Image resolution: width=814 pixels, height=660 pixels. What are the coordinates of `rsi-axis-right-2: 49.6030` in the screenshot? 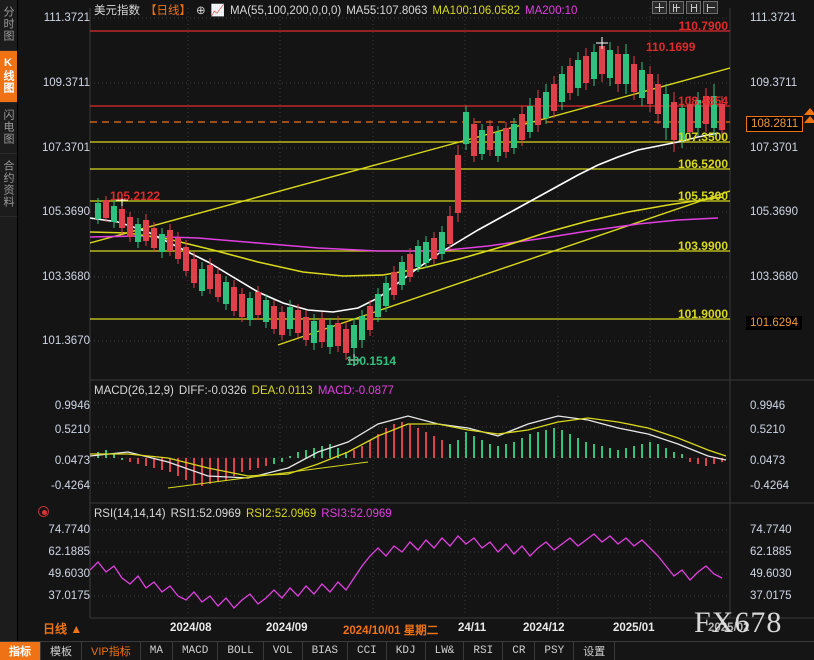 It's located at (771, 574).